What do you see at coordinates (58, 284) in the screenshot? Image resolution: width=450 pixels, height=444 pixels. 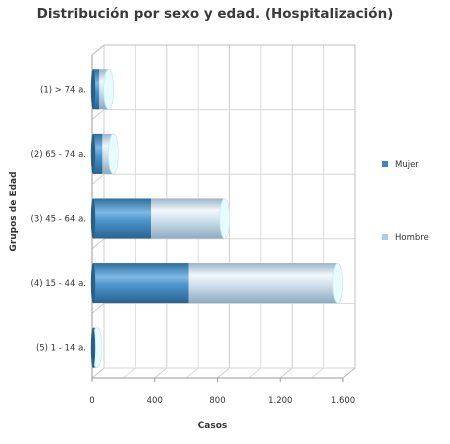 I see `category-label: (4) 15 - 44 a.` at bounding box center [58, 284].